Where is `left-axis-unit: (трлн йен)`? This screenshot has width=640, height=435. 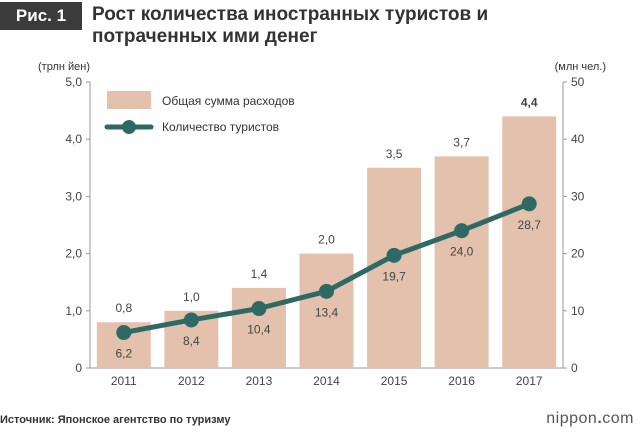
left-axis-unit: (трлн йен) is located at coordinates (64, 67).